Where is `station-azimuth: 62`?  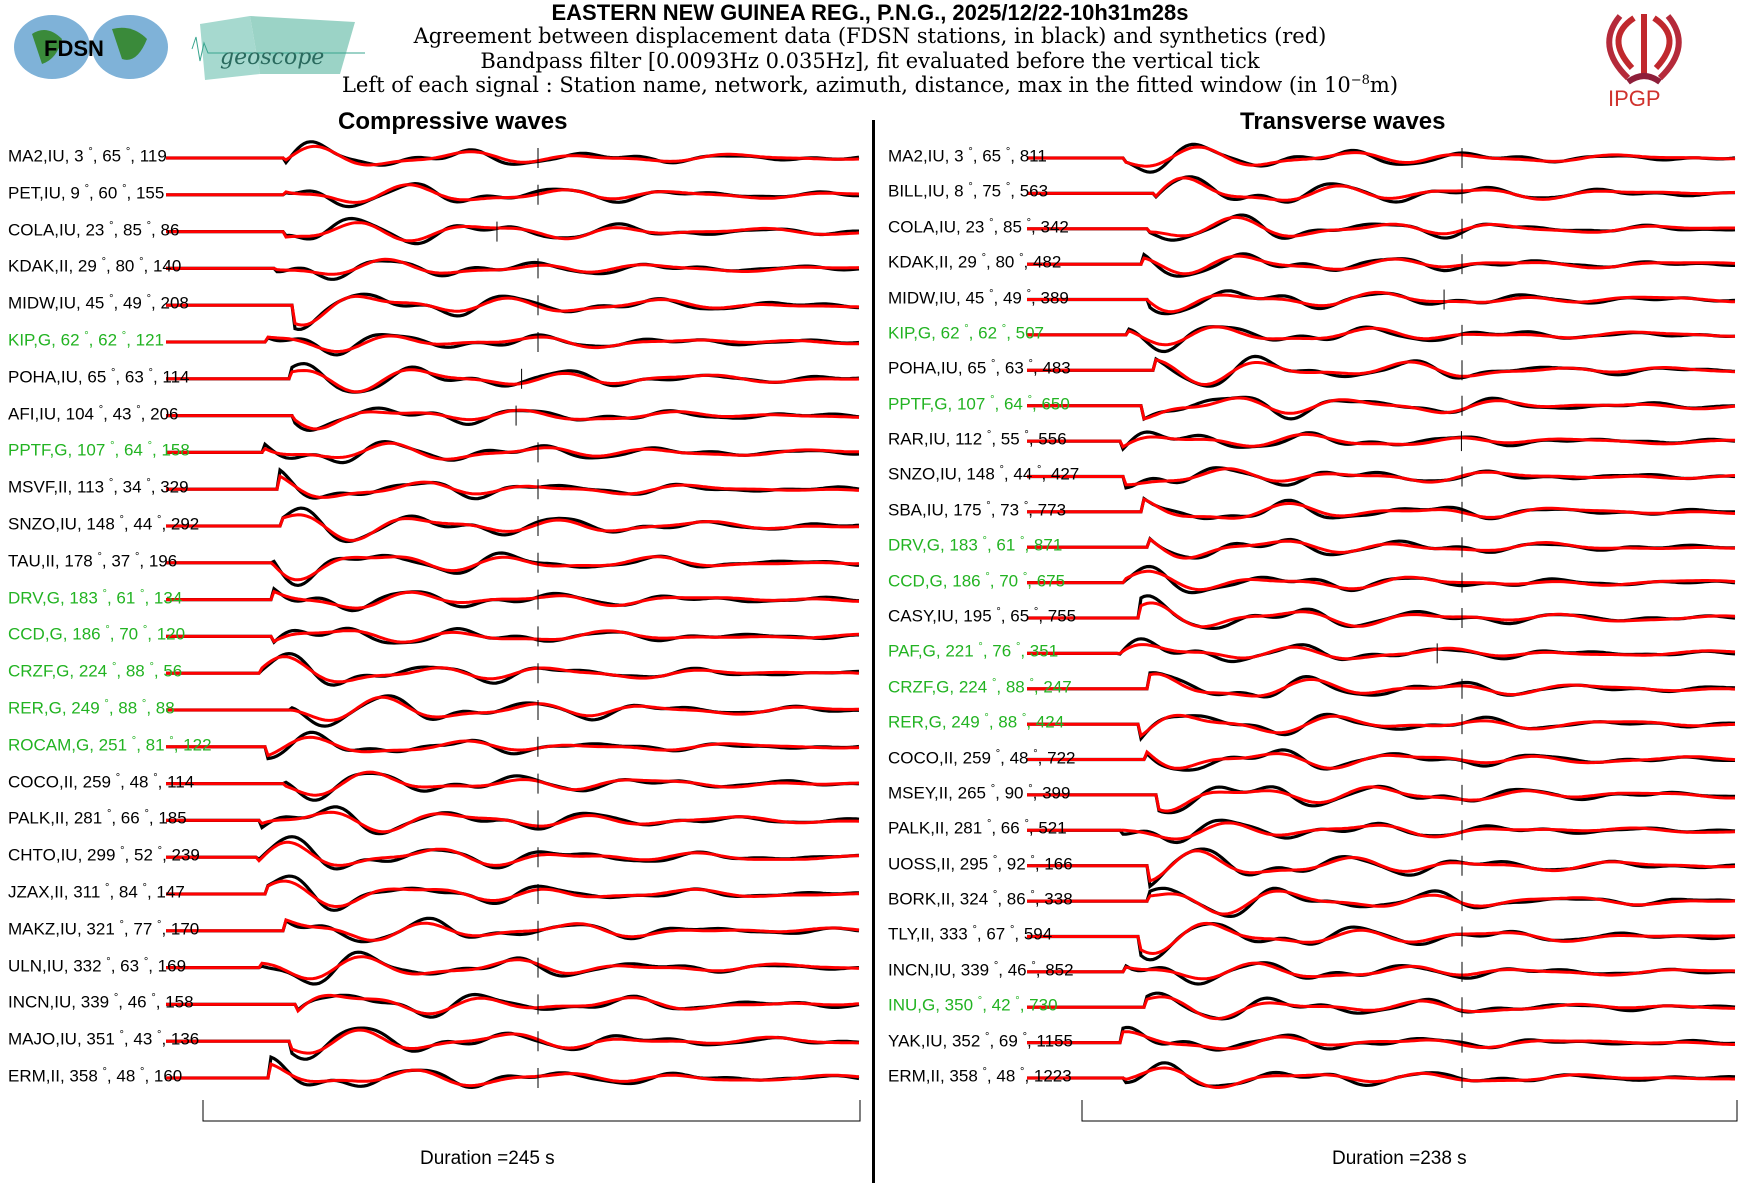 station-azimuth: 62 is located at coordinates (950, 333).